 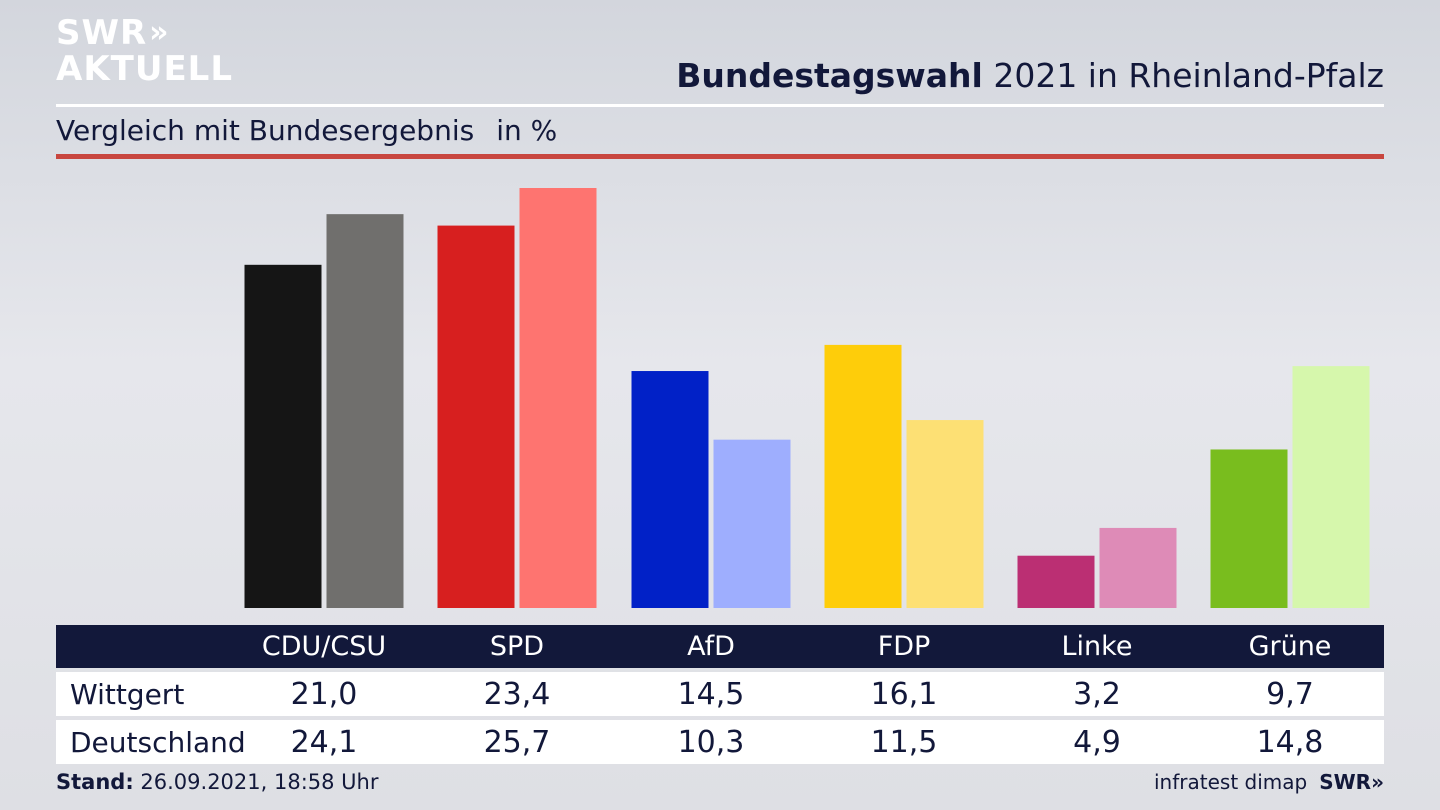 What do you see at coordinates (904, 646) in the screenshot?
I see `column-header: FDP` at bounding box center [904, 646].